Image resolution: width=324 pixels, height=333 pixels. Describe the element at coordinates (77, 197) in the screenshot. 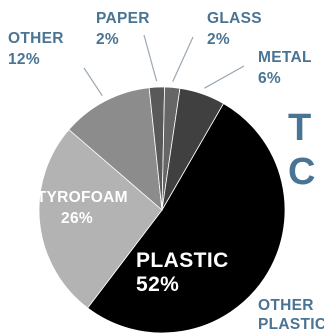

I see `label-styrofoam-name: STYROFOAM` at that location.